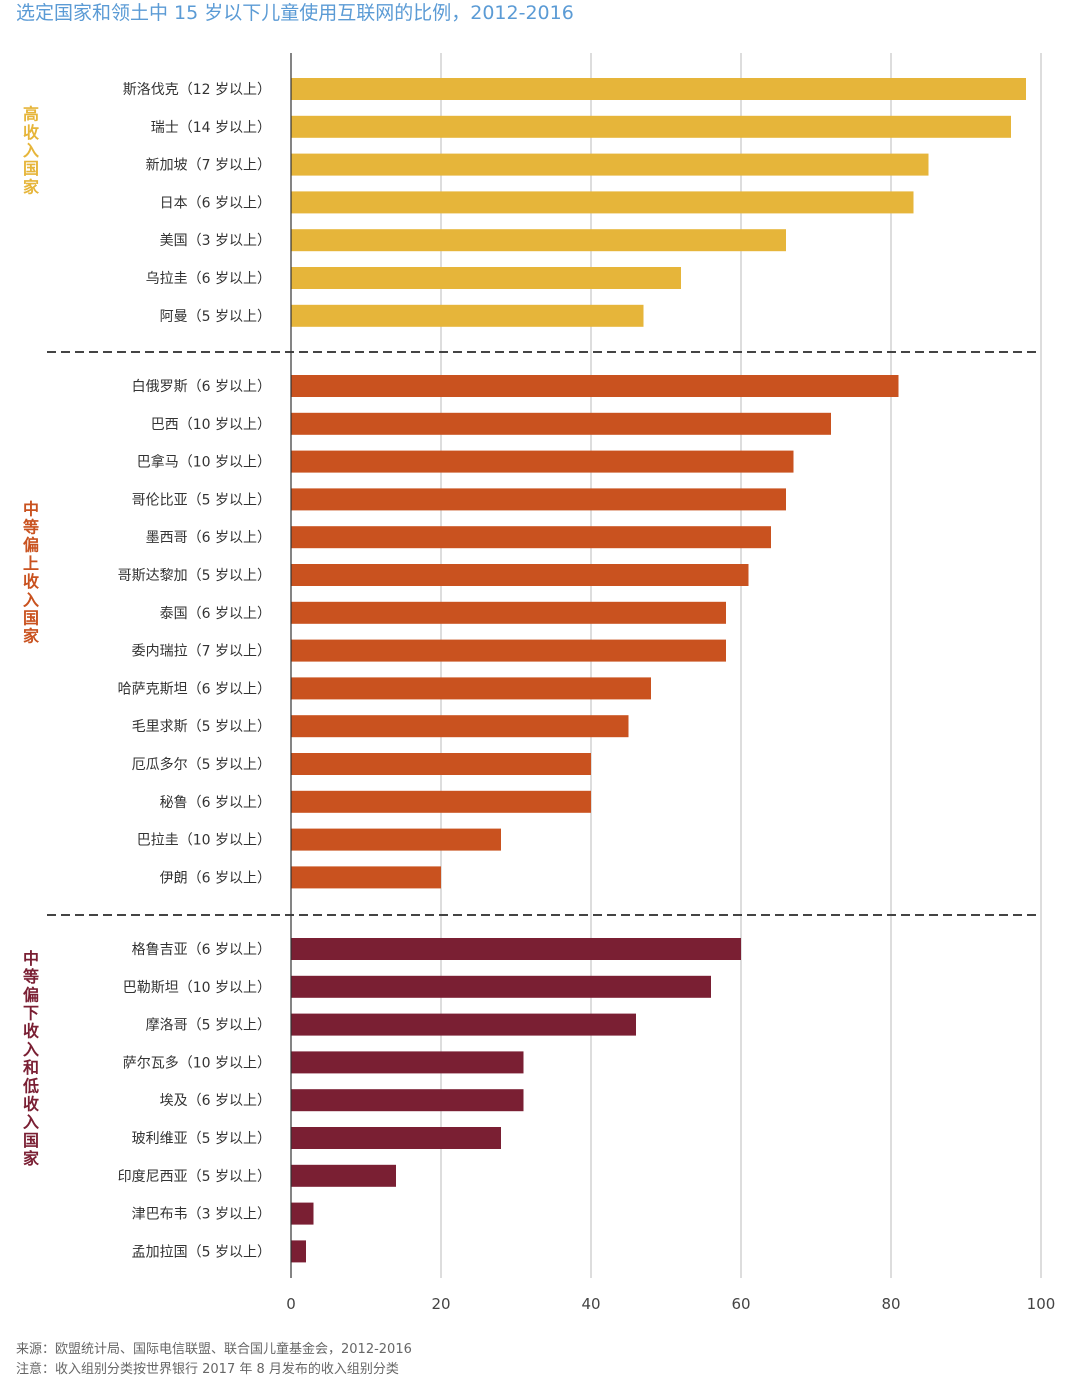  I want to click on bar-label: 玻利维亚（5 岁以上）, so click(201, 1139).